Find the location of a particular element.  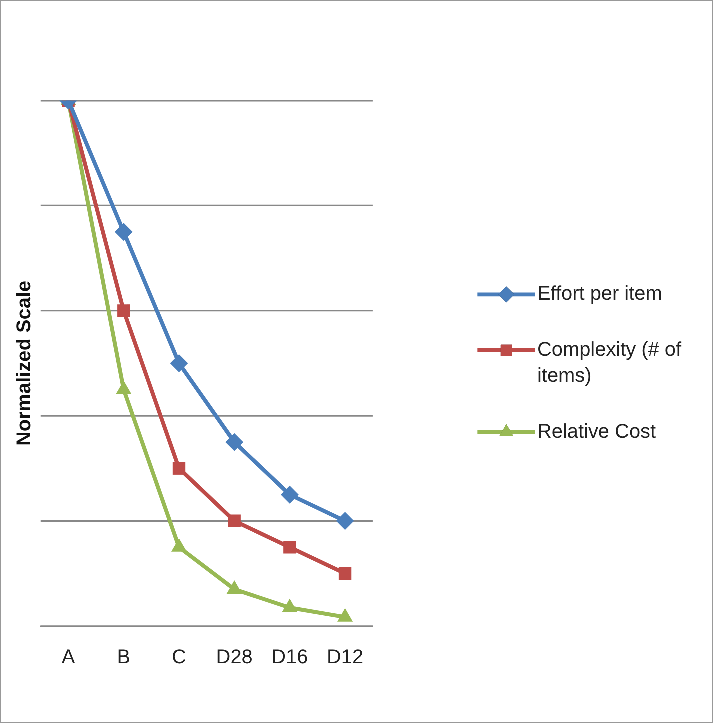

legend-label: Effort per item is located at coordinates (599, 294).